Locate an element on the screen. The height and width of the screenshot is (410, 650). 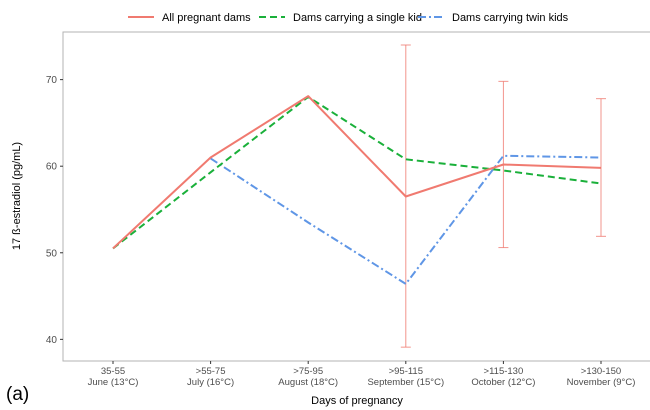
x-axis-title: Days of pregnancy is located at coordinates (357, 401).